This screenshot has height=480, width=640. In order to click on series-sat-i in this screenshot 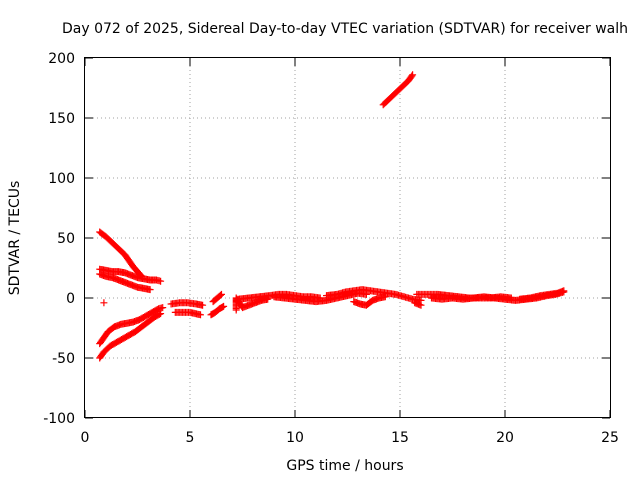, I will do `click(217, 310)`.